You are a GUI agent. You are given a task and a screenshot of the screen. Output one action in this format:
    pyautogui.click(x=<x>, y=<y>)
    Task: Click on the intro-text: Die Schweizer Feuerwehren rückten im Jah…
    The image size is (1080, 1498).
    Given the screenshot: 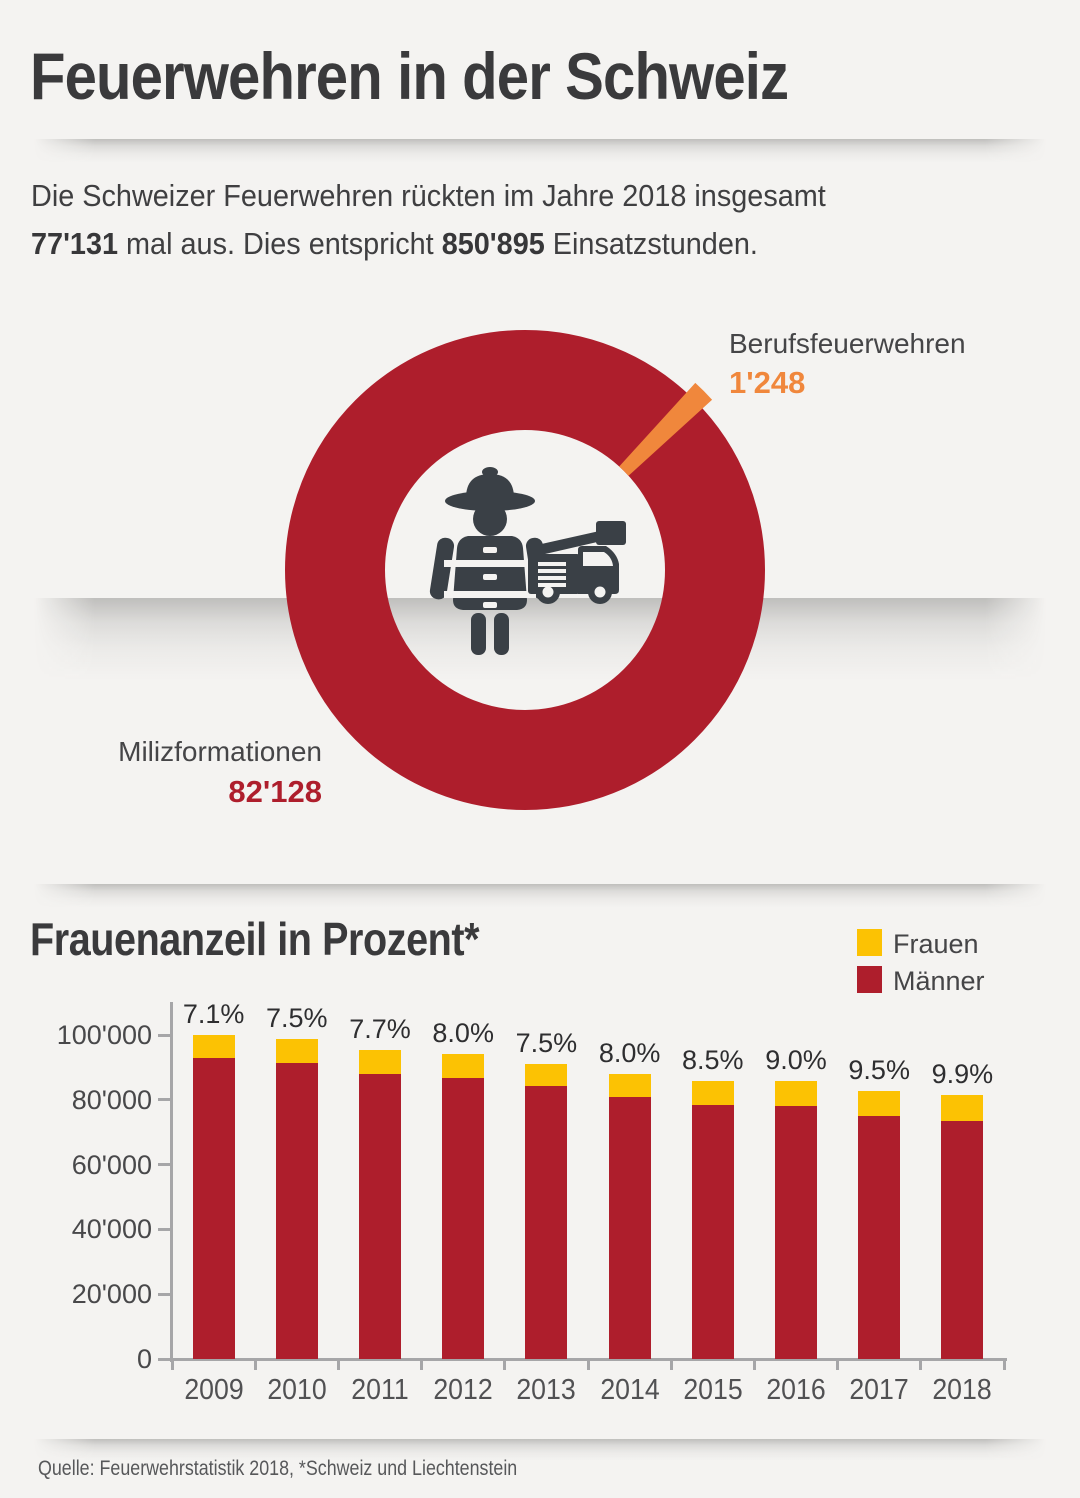 What is the action you would take?
    pyautogui.click(x=428, y=220)
    